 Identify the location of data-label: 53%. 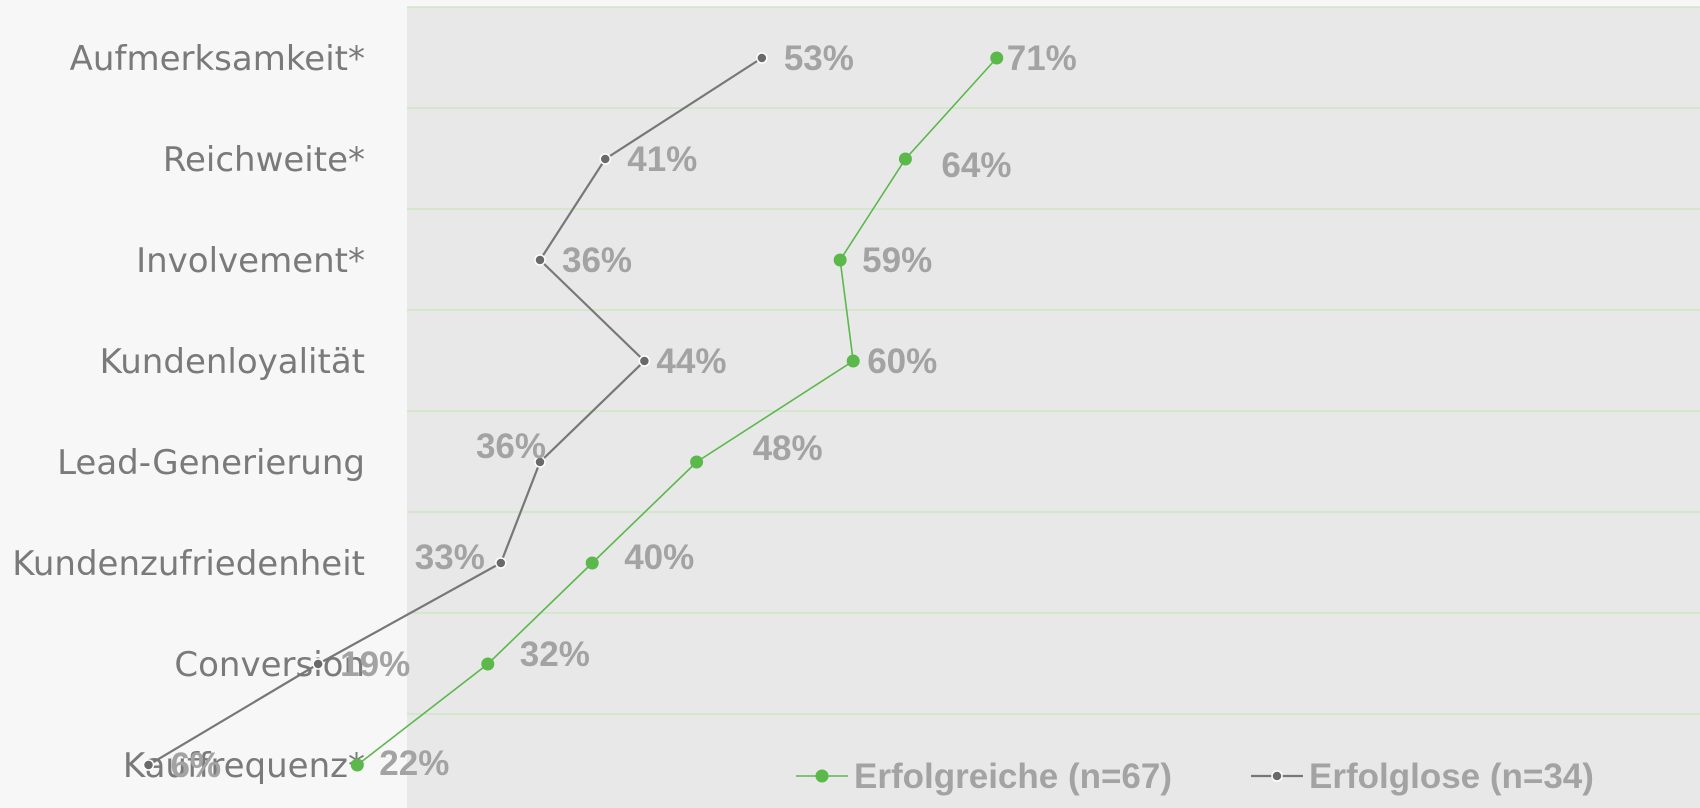
(819, 58).